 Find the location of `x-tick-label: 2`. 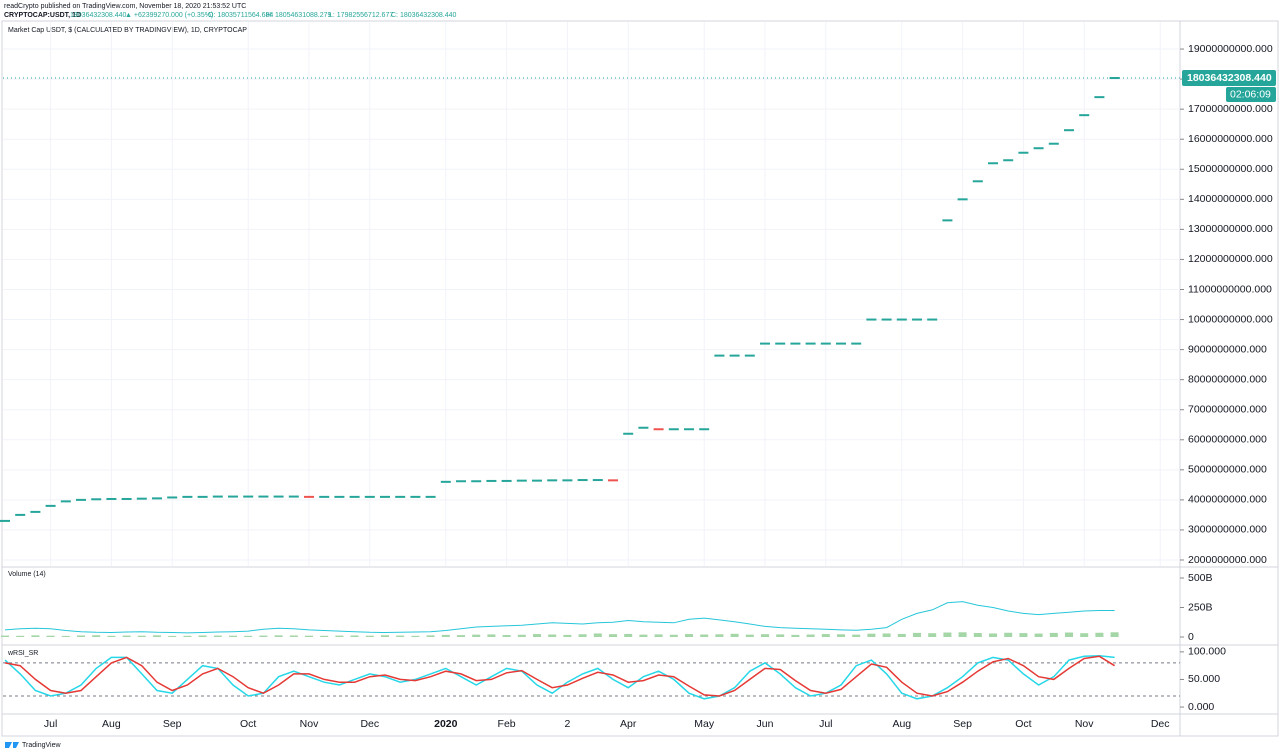

x-tick-label: 2 is located at coordinates (567, 724).